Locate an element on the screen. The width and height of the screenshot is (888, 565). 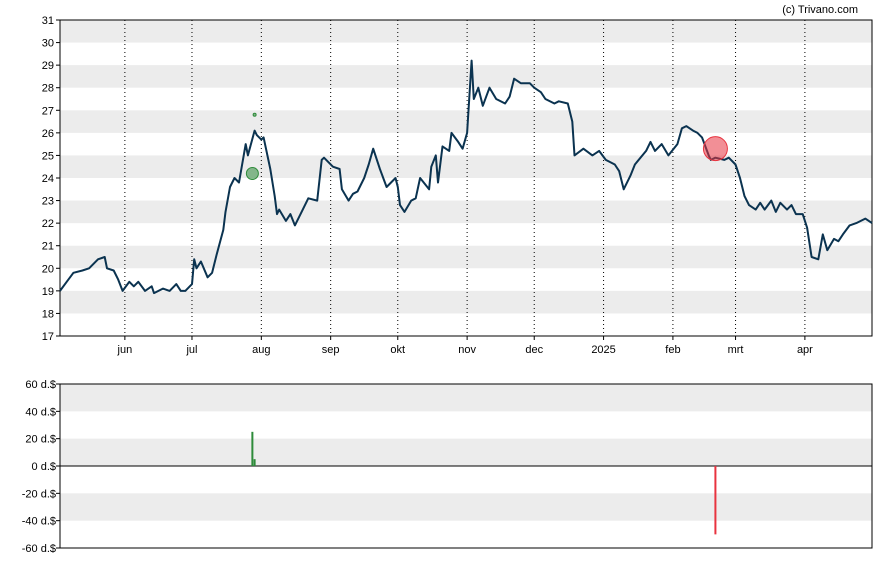
y-tick-label: 28 is located at coordinates (48, 89).